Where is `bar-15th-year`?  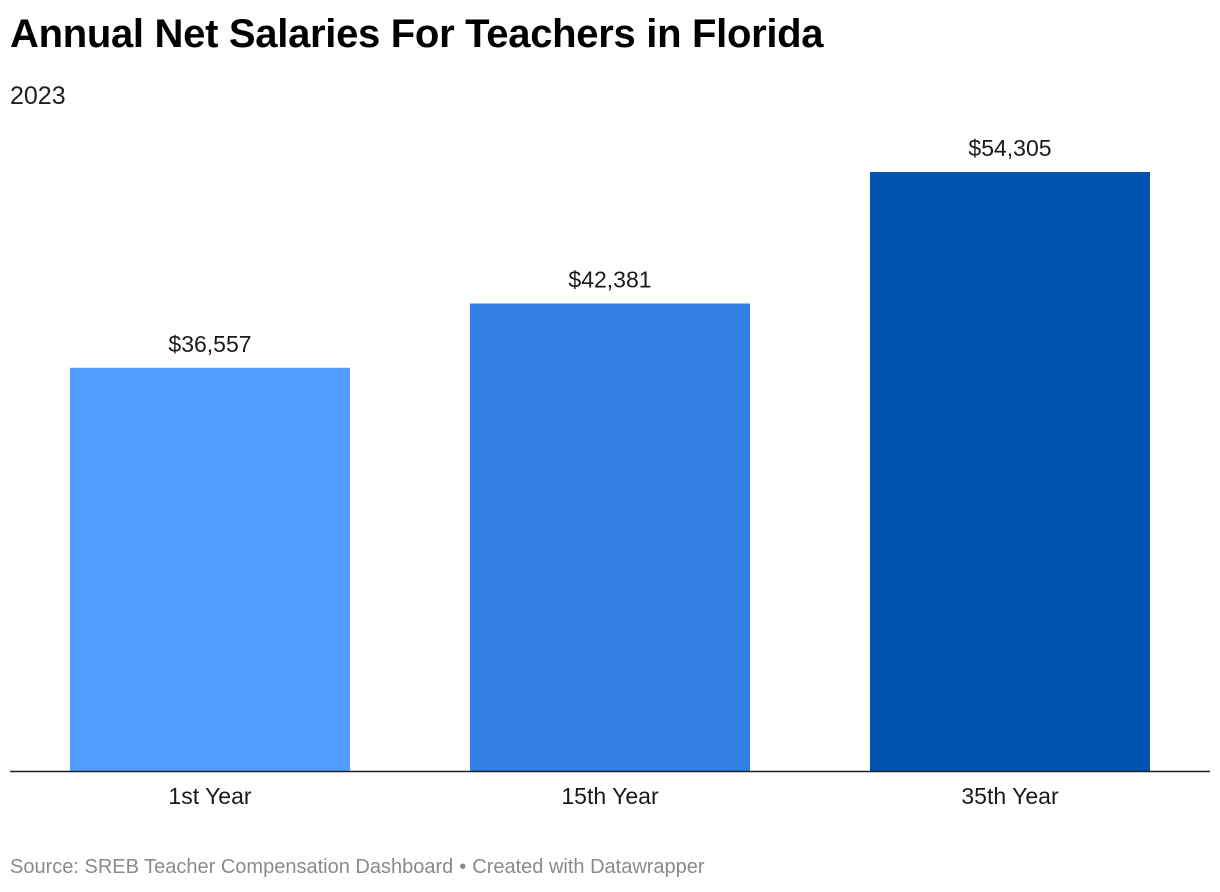
bar-15th-year is located at coordinates (610, 537).